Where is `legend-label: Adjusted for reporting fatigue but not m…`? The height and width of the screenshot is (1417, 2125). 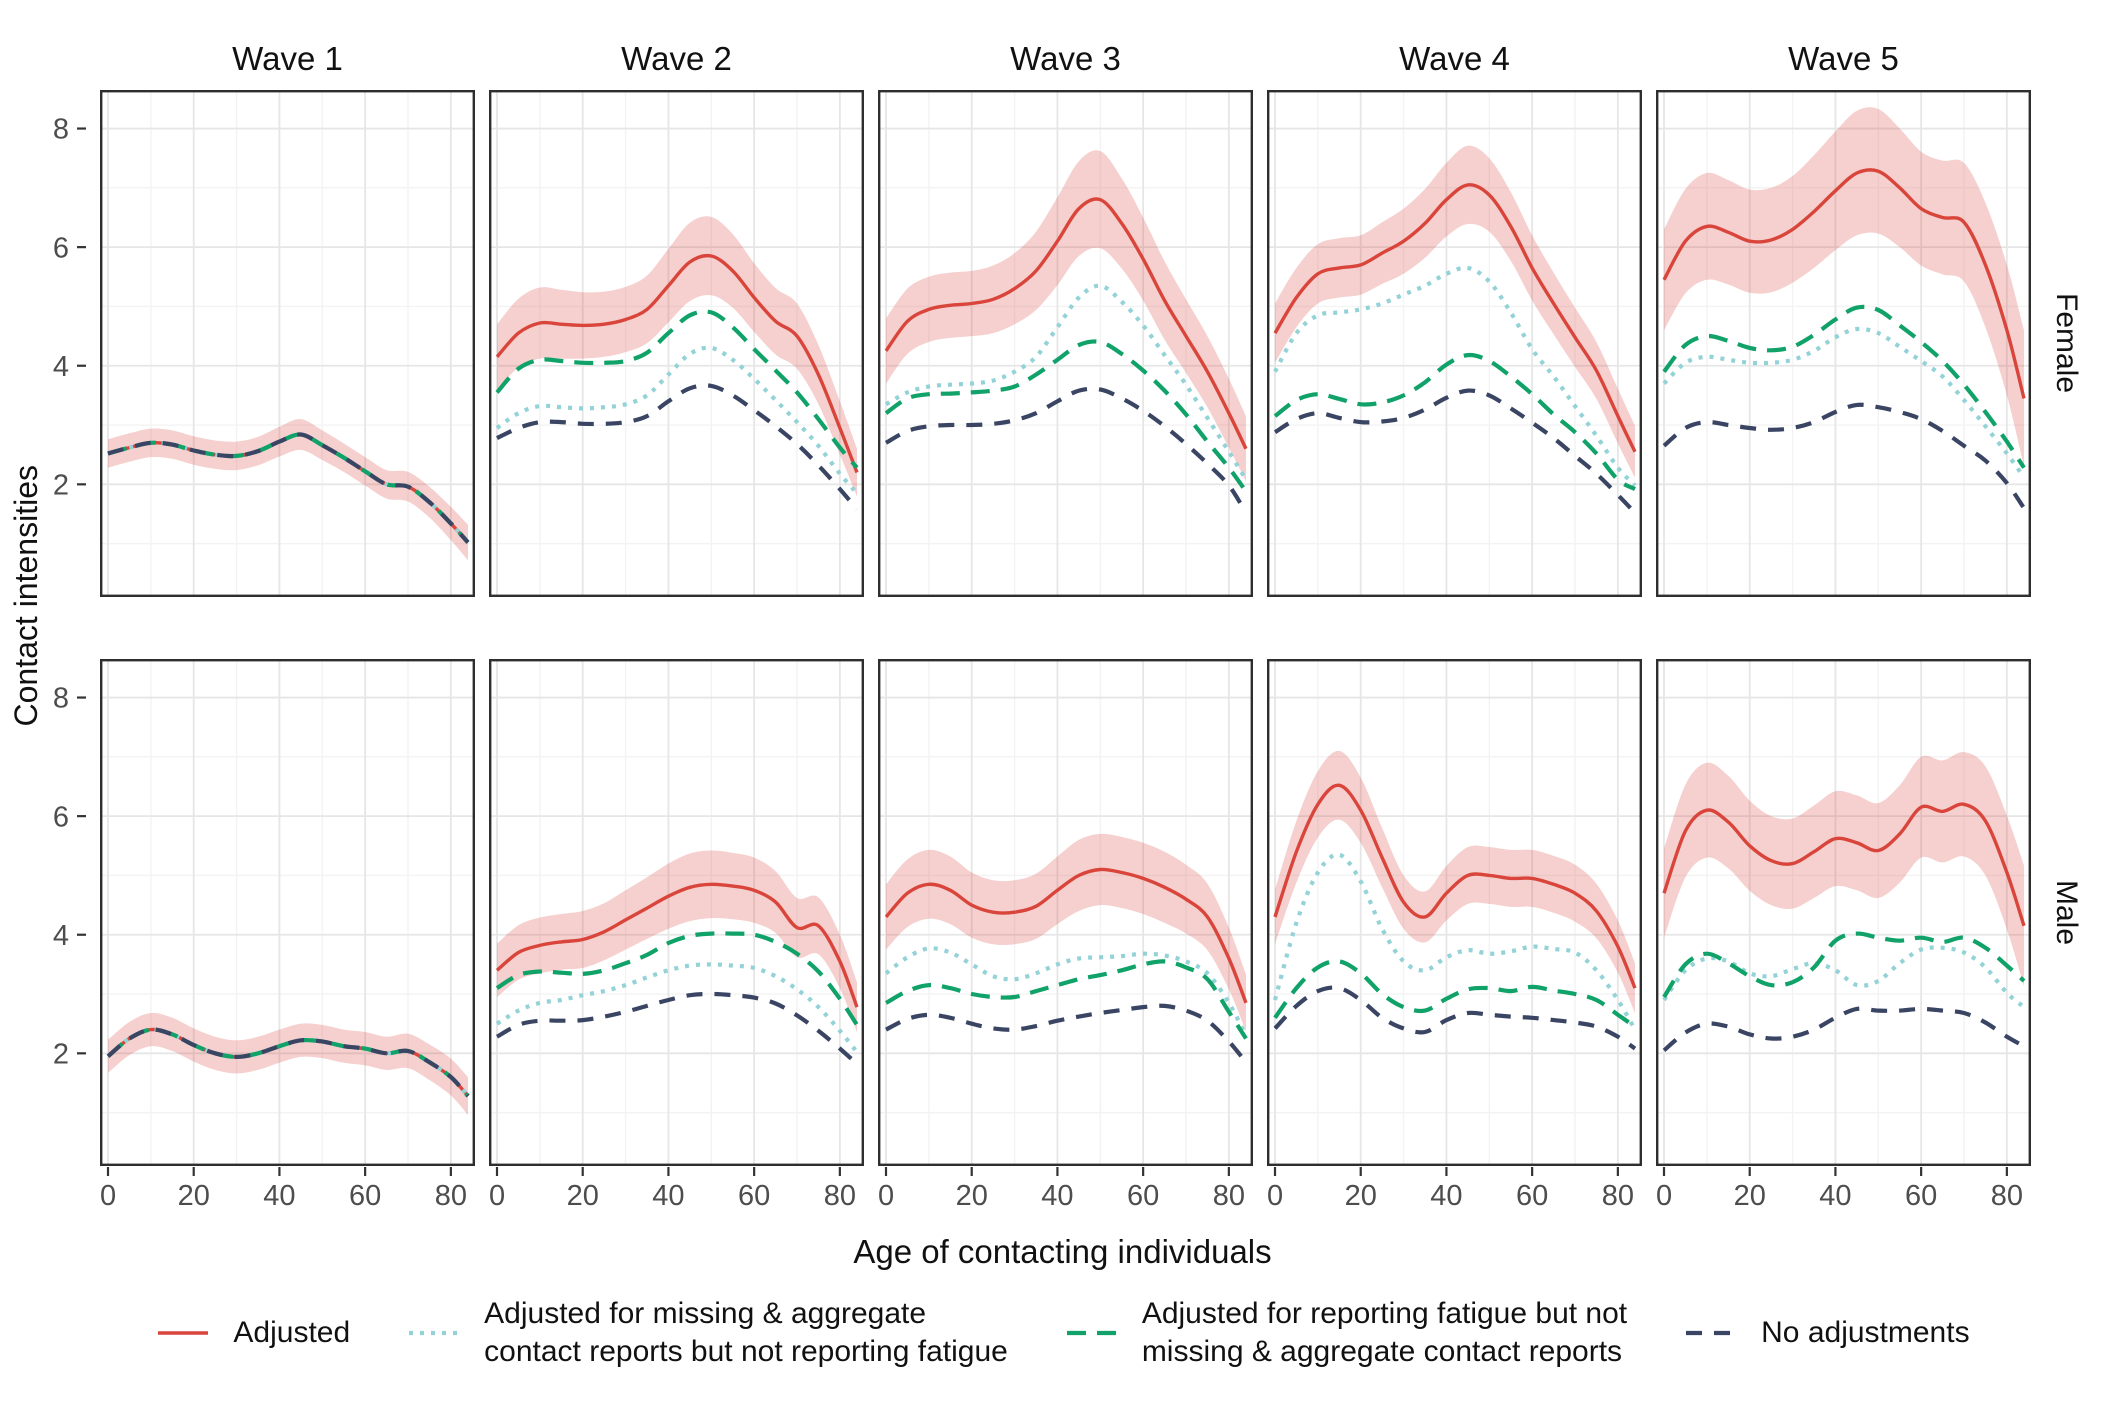 legend-label: Adjusted for reporting fatigue but not m… is located at coordinates (1384, 1332).